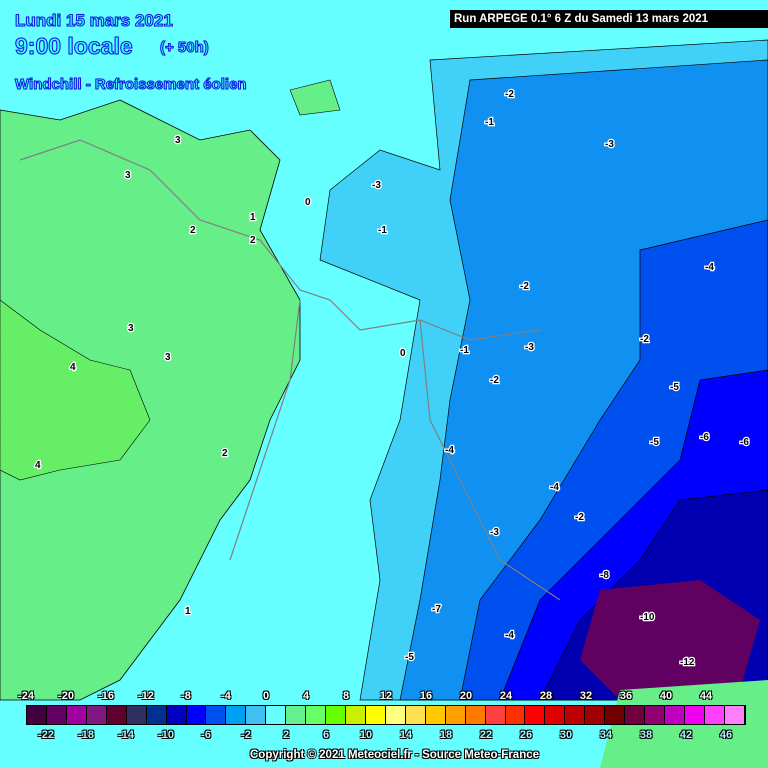 The height and width of the screenshot is (768, 768). I want to click on zone-green-ne, so click(315, 97).